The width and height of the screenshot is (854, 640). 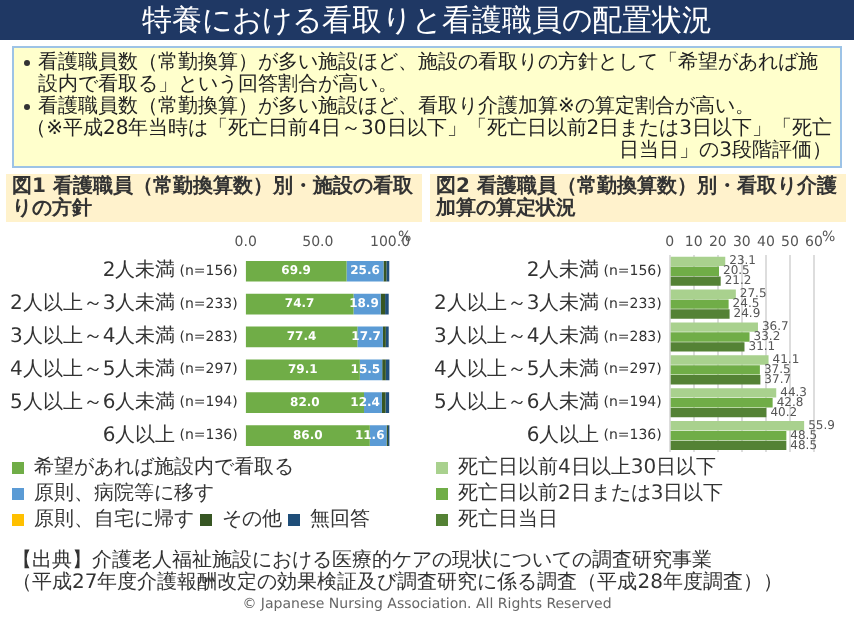 I want to click on legend-label: その他, so click(x=252, y=519).